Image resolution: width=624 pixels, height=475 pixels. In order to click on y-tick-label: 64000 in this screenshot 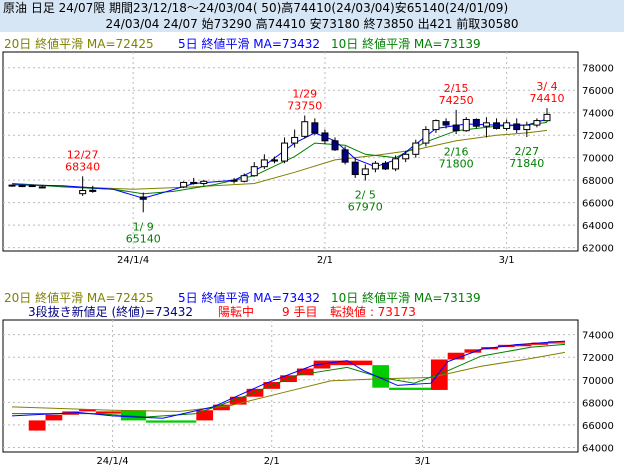, I will do `click(598, 448)`.